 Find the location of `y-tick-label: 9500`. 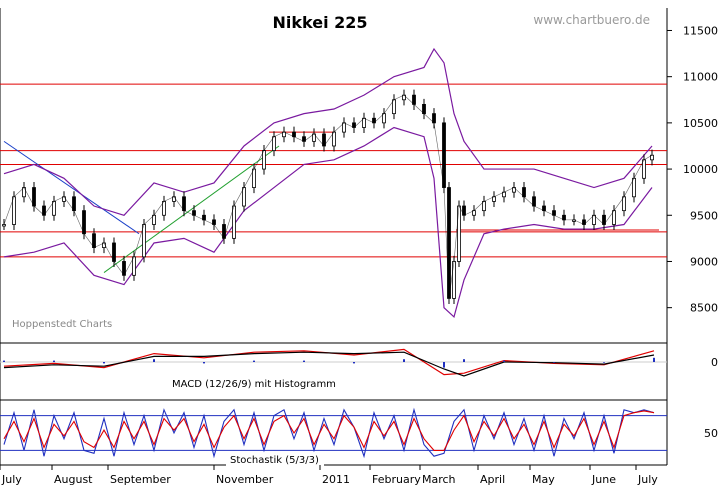

y-tick-label: 9500 is located at coordinates (704, 215).